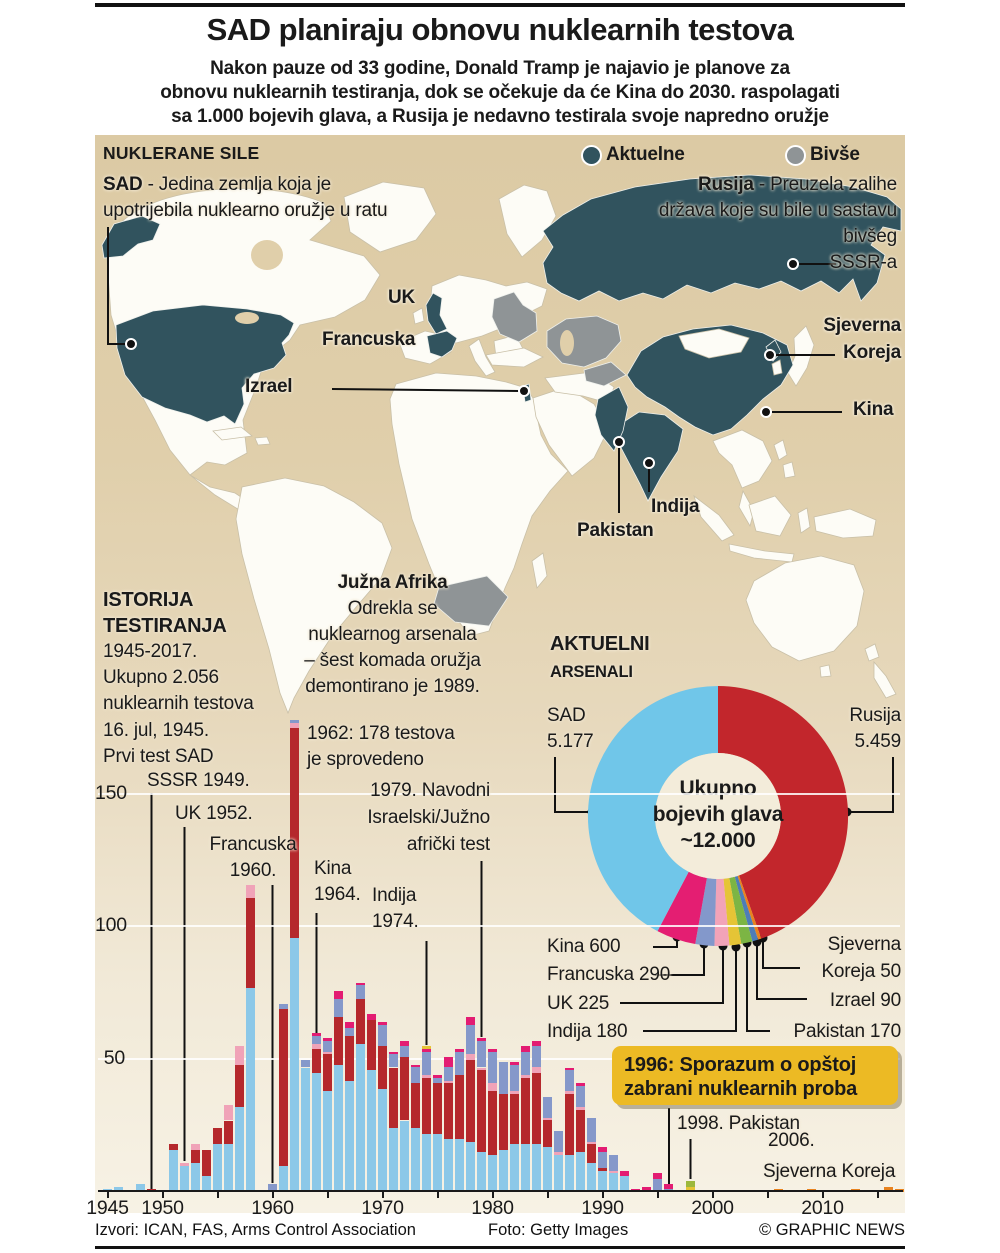 The image size is (1000, 1253). Describe the element at coordinates (481, 1069) in the screenshot. I see `bar-1979-UK` at that location.